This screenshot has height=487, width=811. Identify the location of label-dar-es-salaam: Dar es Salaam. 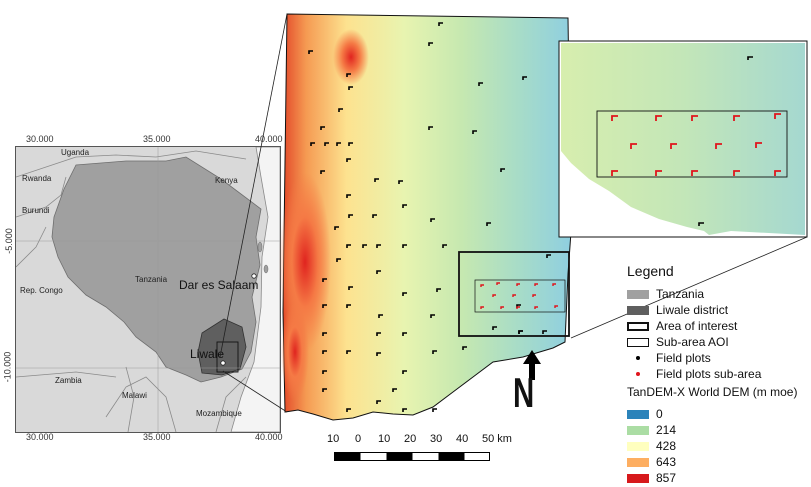
(219, 285).